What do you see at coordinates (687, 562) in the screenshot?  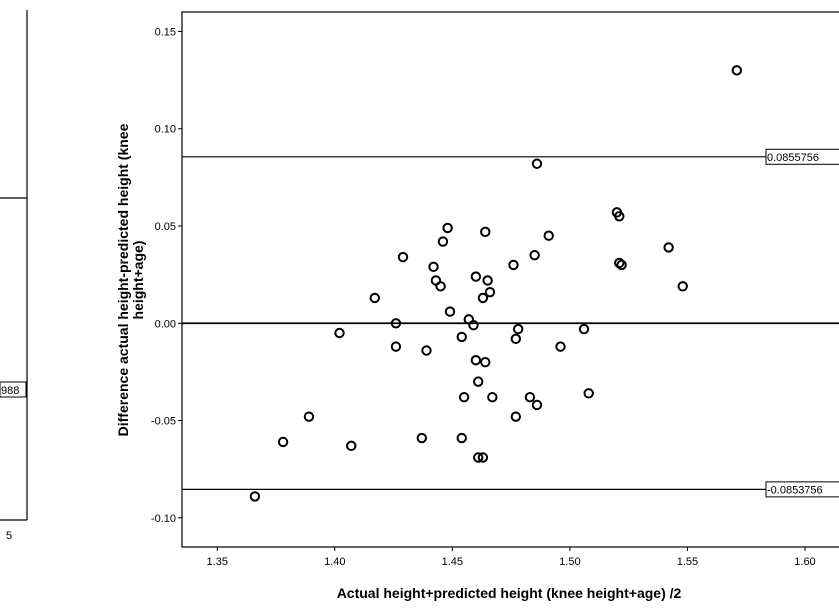 I see `x-tick-label: 1.55` at bounding box center [687, 562].